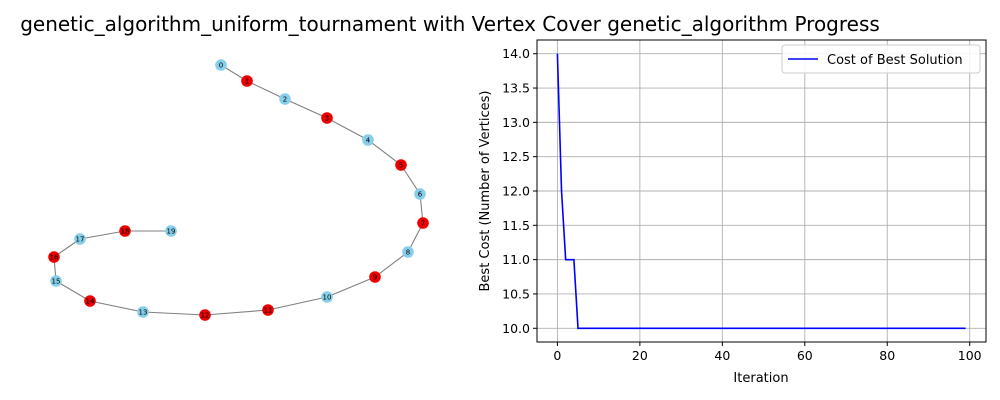  Describe the element at coordinates (516, 225) in the screenshot. I see `y-tick-label: 11.5` at that location.